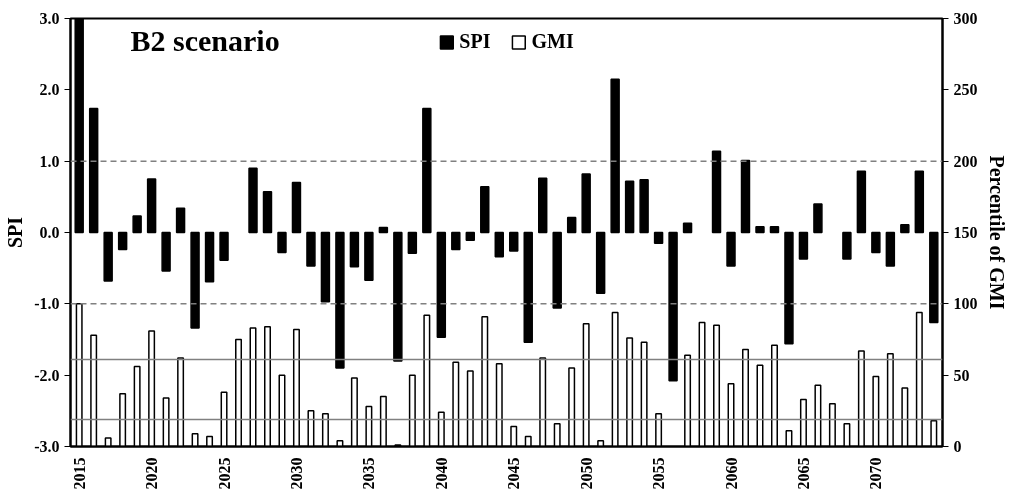 The height and width of the screenshot is (499, 1017). What do you see at coordinates (47, 446) in the screenshot?
I see `y-tick-label: -3.0` at bounding box center [47, 446].